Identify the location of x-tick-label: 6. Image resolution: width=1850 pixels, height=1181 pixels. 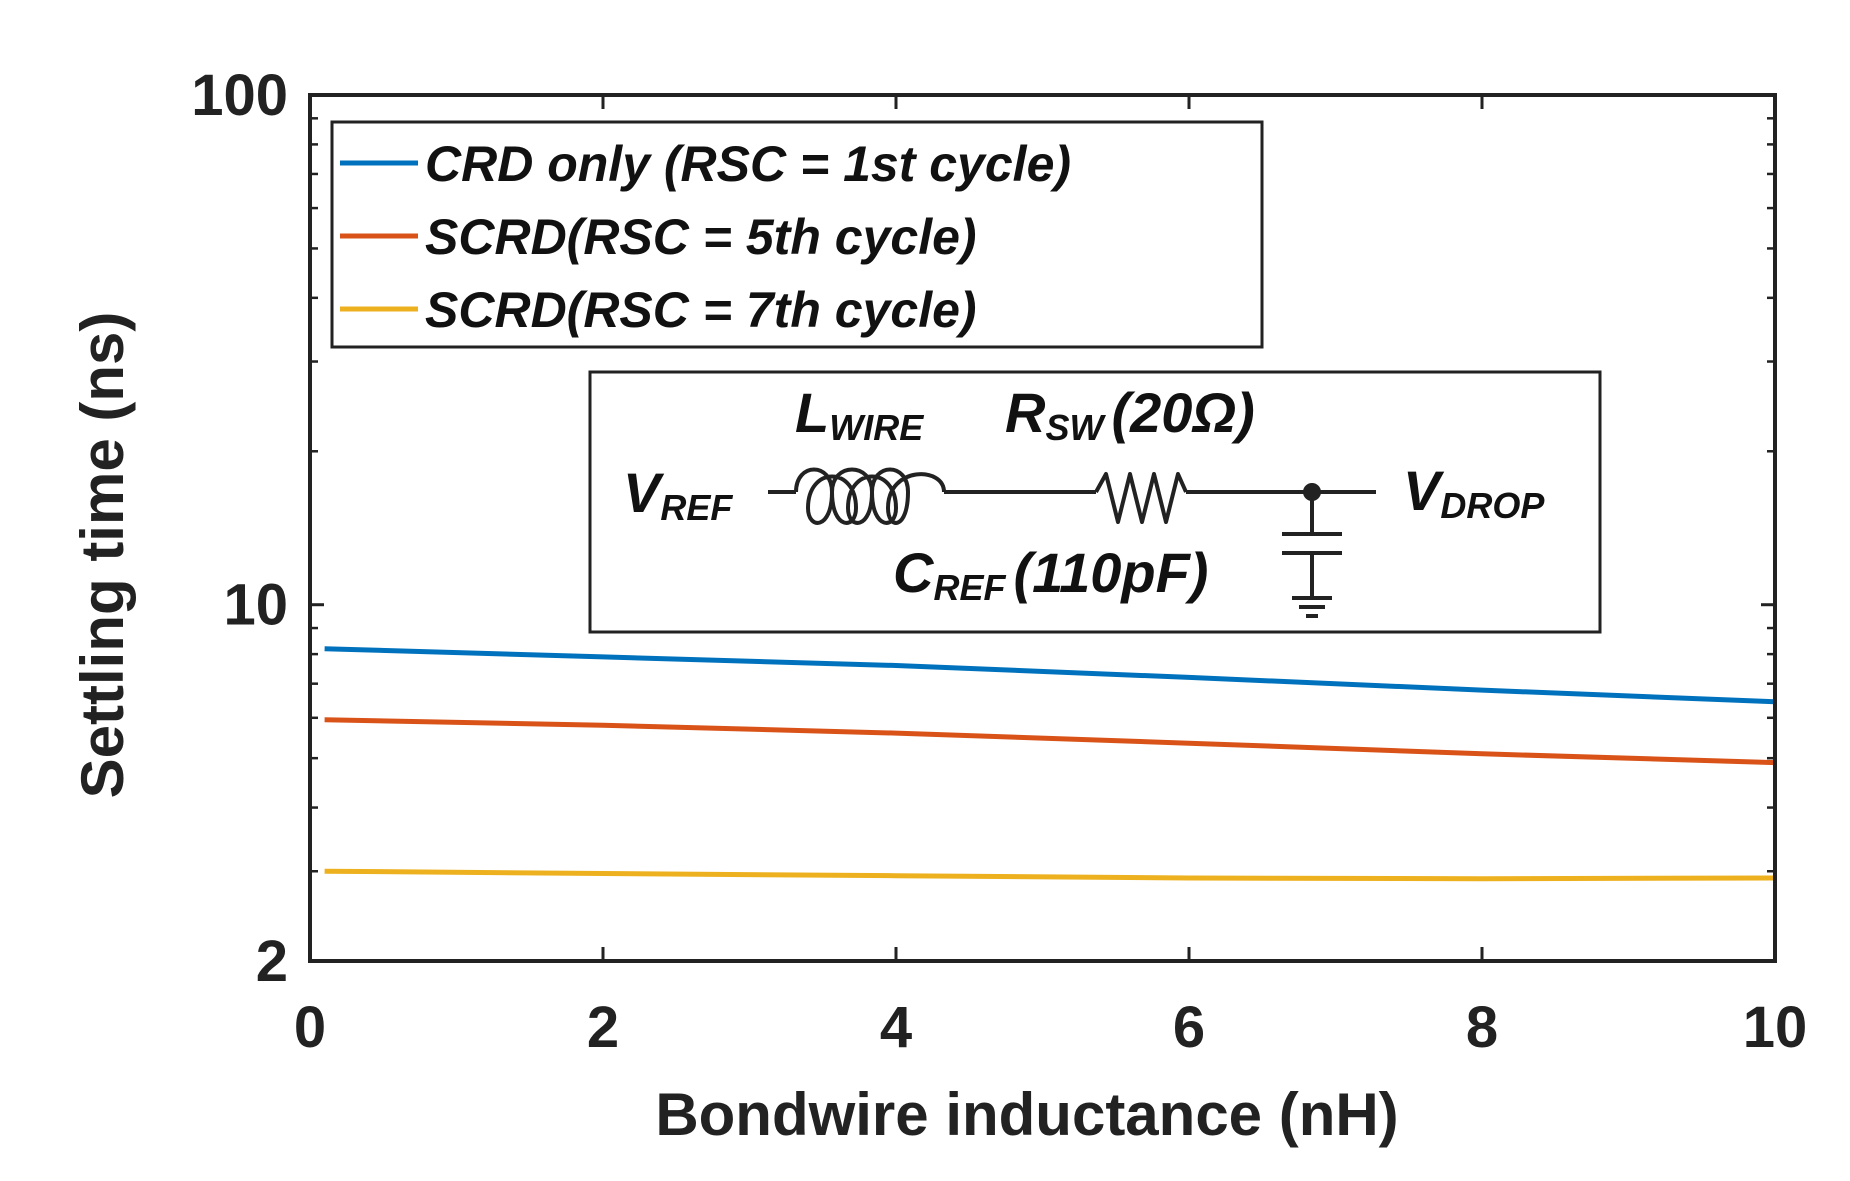
(1189, 1027).